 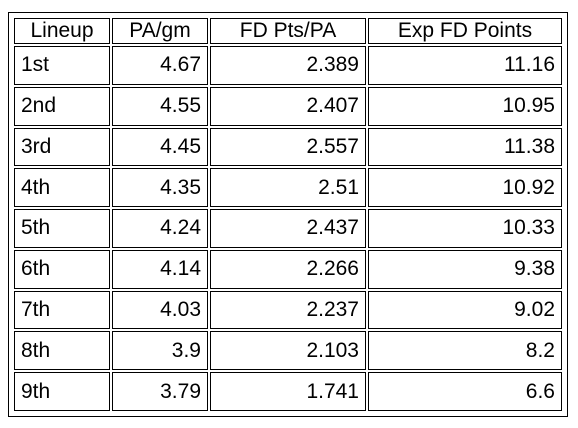 What do you see at coordinates (62, 147) in the screenshot?
I see `cell-lineup: 3rd` at bounding box center [62, 147].